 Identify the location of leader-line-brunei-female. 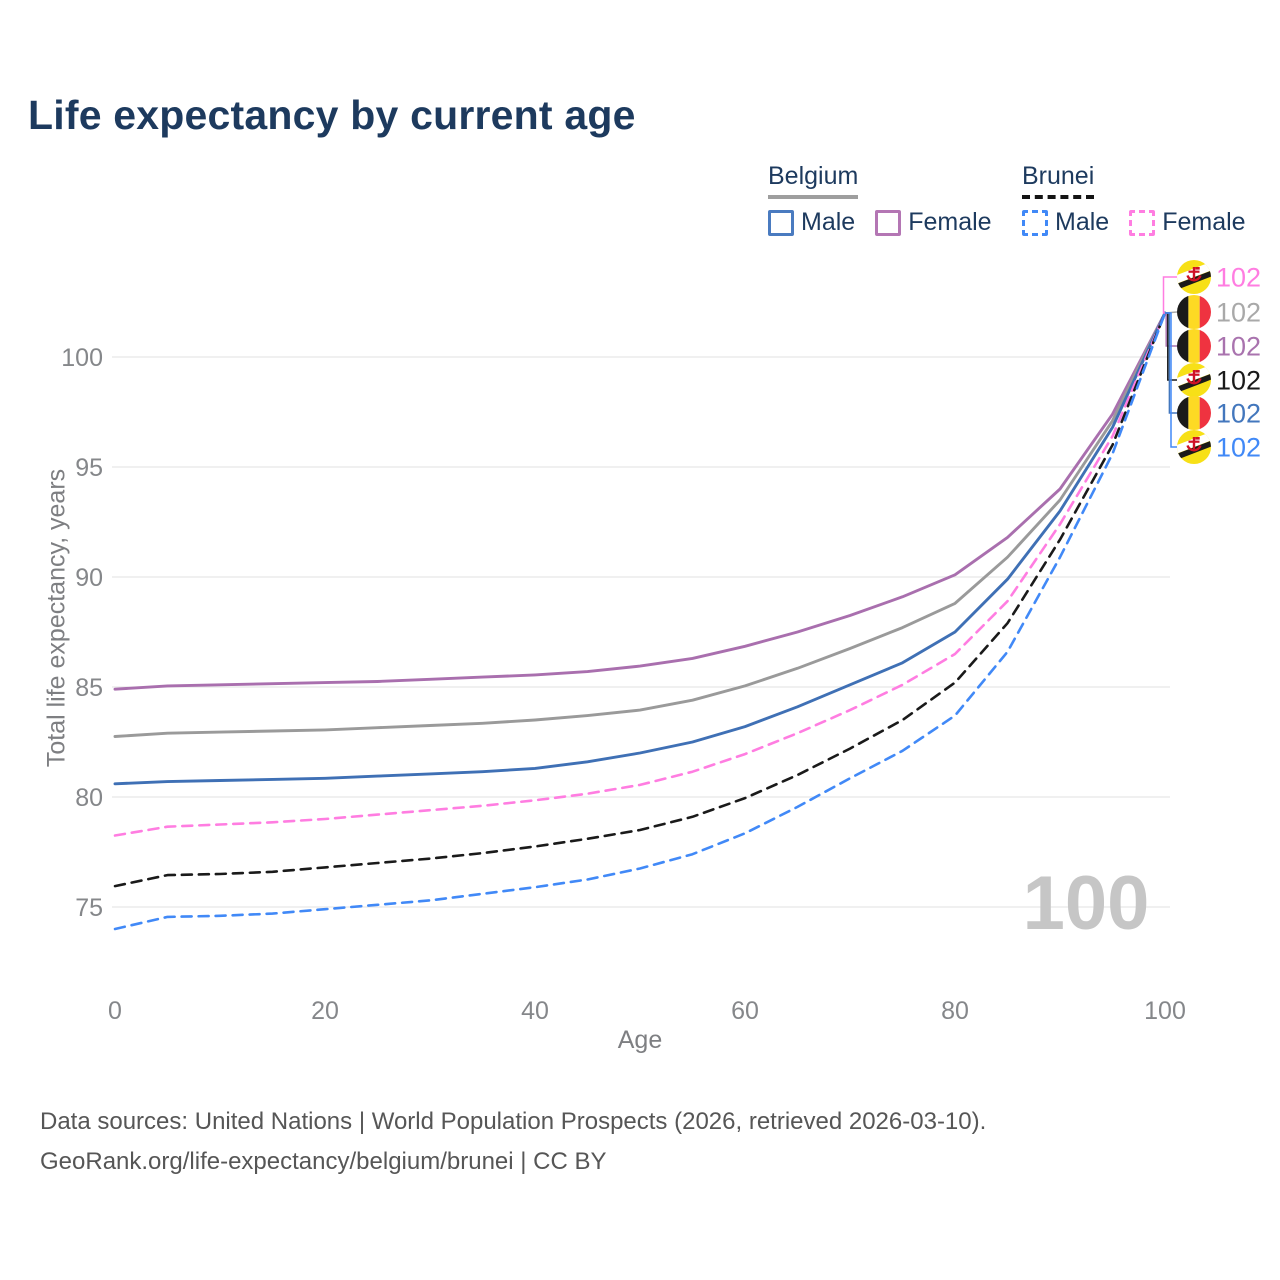
(1169, 295).